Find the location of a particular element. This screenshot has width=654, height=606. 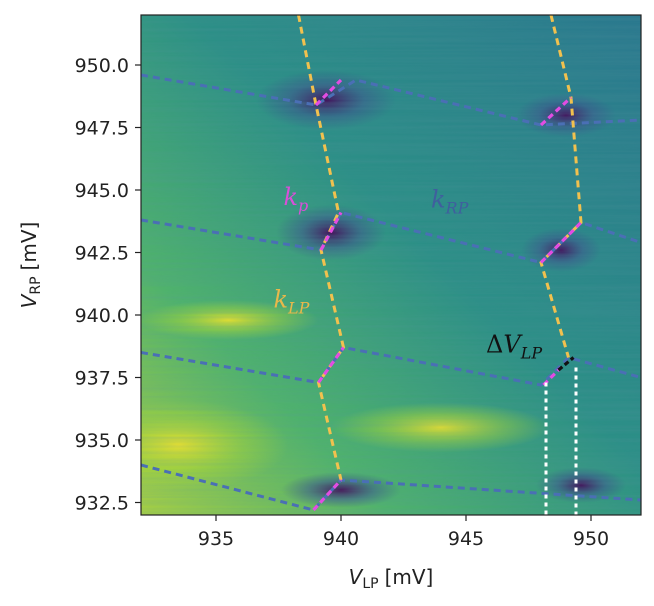

y-tick-label: 937.5 is located at coordinates (102, 379).